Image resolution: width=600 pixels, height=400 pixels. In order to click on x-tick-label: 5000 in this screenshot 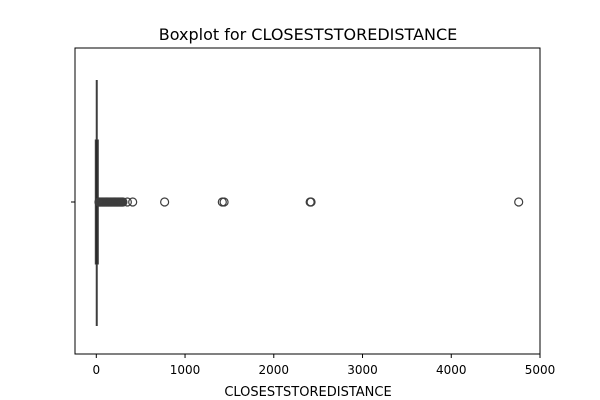, I will do `click(540, 370)`.